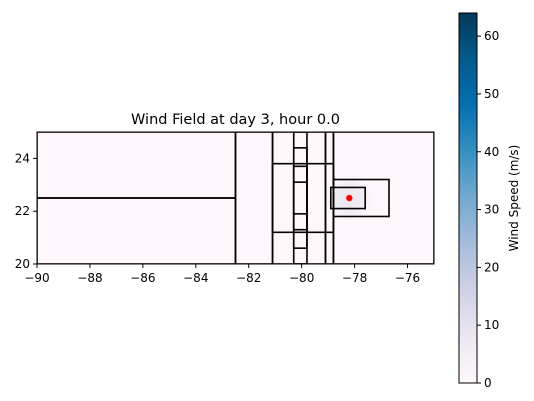  What do you see at coordinates (491, 210) in the screenshot?
I see `colorbar-tick-label: 30` at bounding box center [491, 210].